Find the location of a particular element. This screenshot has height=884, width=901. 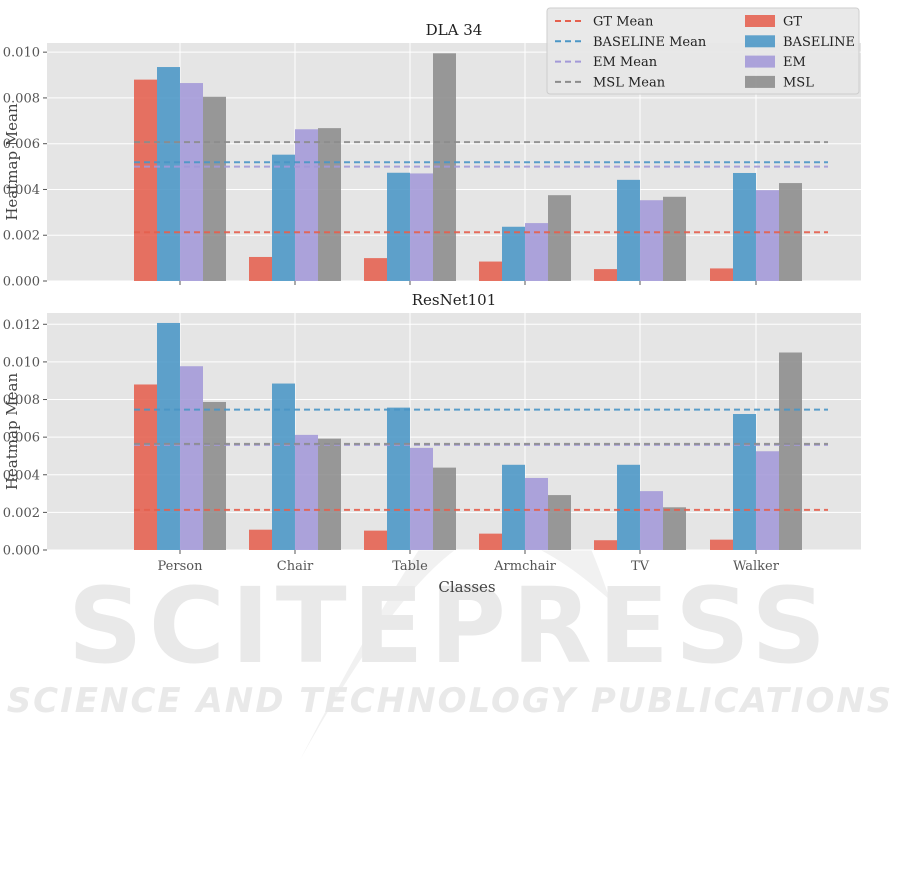

chart-title: ResNet101 is located at coordinates (454, 300).